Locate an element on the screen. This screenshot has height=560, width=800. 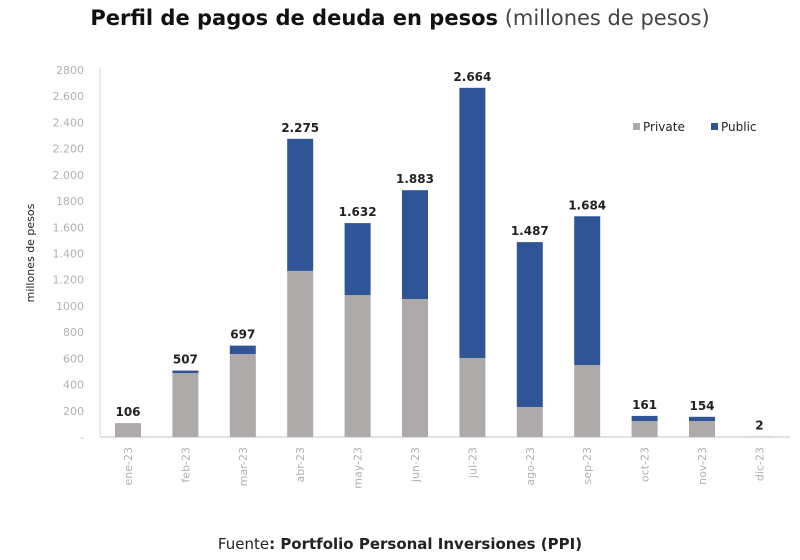
y-tick-label: 1.600 is located at coordinates (69, 227).